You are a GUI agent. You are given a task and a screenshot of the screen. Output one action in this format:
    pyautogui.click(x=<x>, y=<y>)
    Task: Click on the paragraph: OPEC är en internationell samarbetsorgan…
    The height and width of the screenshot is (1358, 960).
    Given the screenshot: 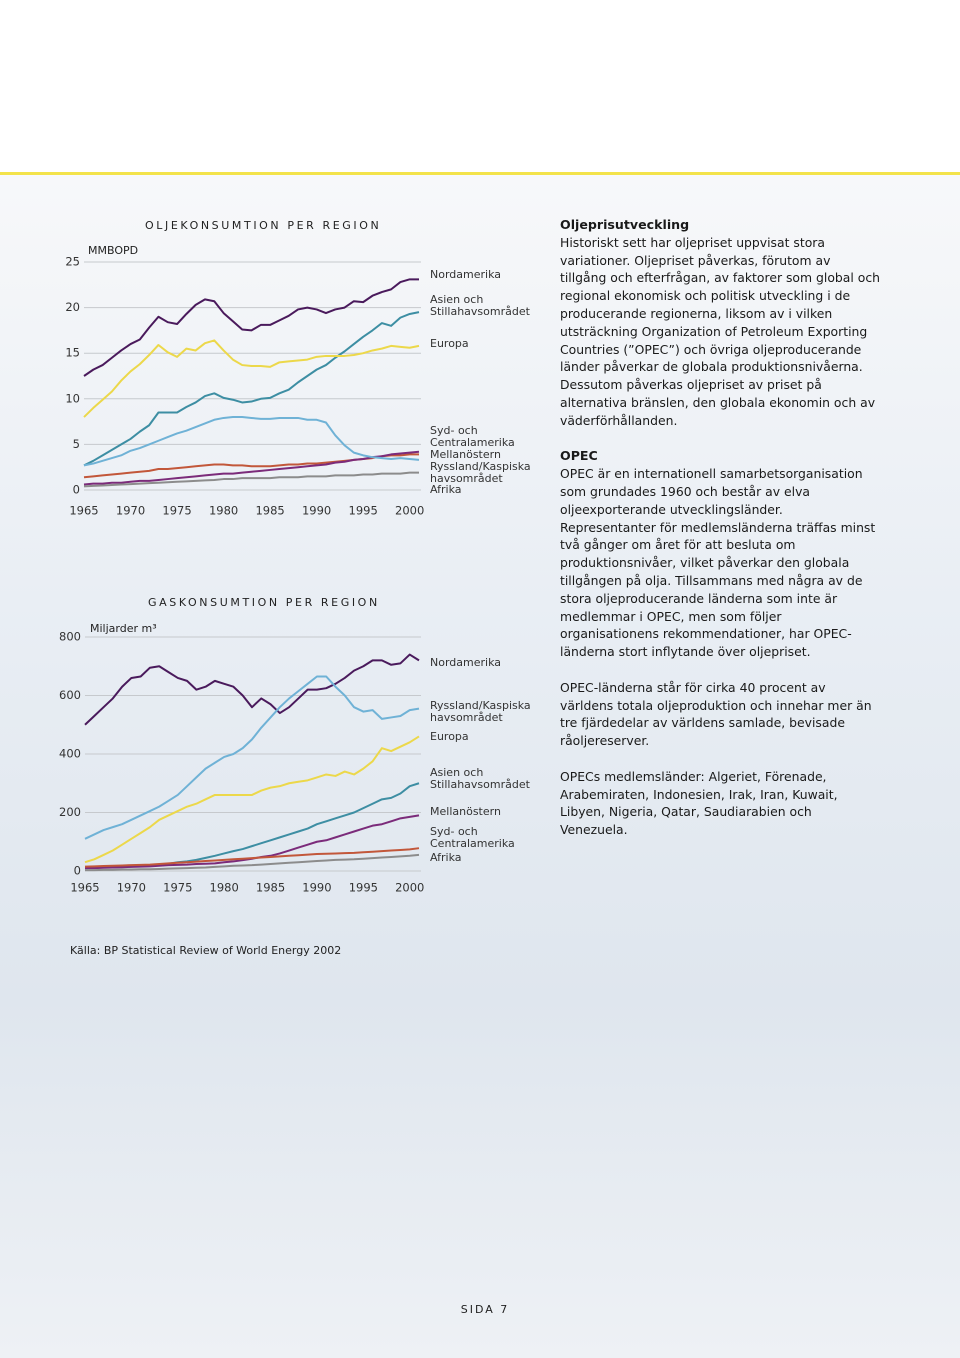 What is the action you would take?
    pyautogui.click(x=718, y=563)
    